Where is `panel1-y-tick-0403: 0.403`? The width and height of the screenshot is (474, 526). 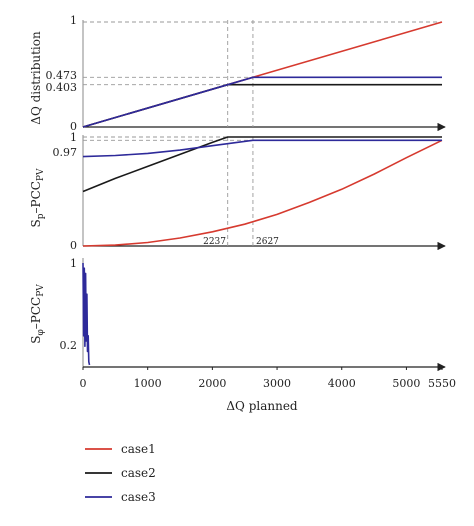 panel1-y-tick-0403: 0.403 is located at coordinates (62, 87).